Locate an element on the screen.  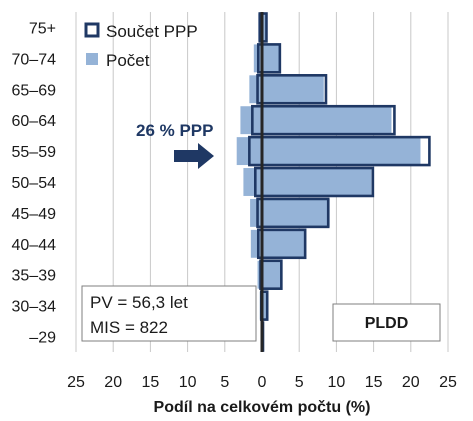
badge-text: PLDD is located at coordinates (387, 323).